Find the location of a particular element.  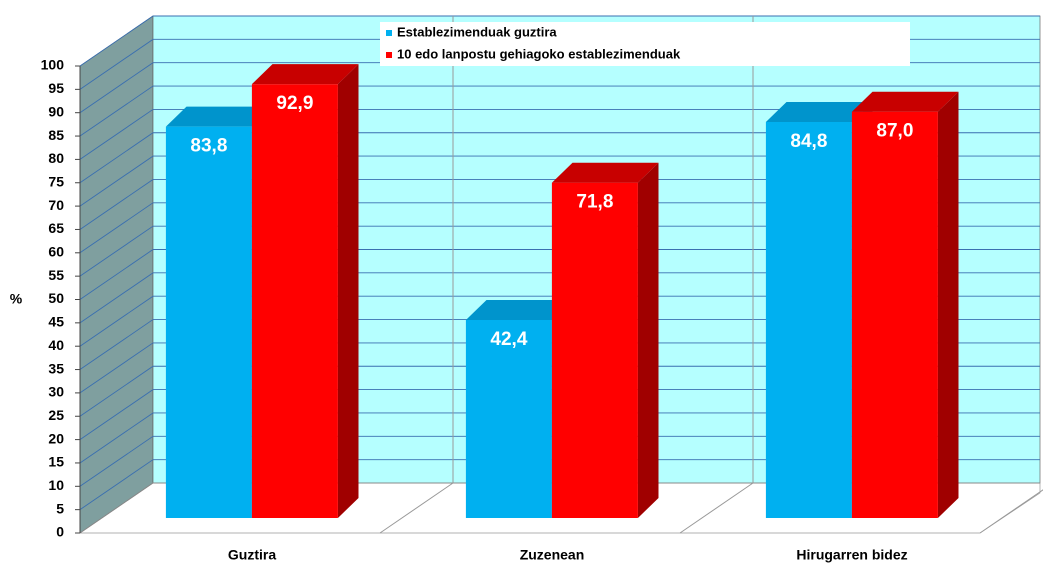

x-tick-label: Zuzenean is located at coordinates (552, 555).